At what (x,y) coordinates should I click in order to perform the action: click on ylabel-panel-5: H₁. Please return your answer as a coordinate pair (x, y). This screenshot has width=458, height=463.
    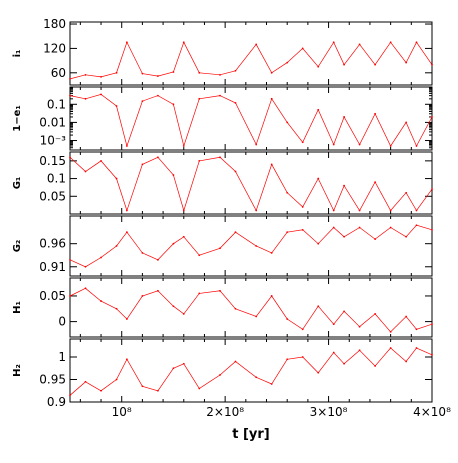
    Looking at the image, I should click on (17, 307).